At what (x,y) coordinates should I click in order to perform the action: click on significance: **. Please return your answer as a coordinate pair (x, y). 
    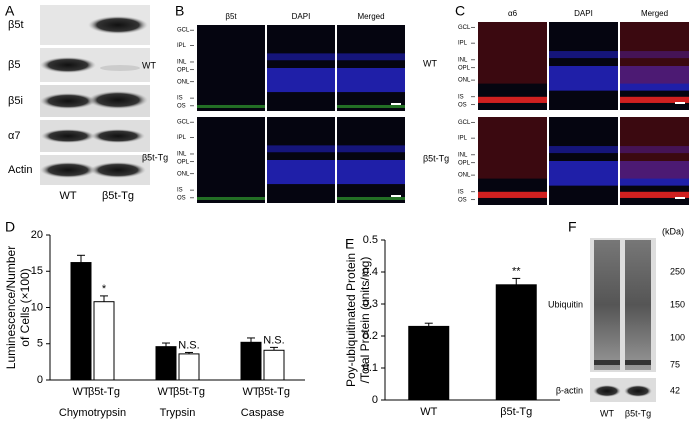
    Looking at the image, I should click on (516, 271).